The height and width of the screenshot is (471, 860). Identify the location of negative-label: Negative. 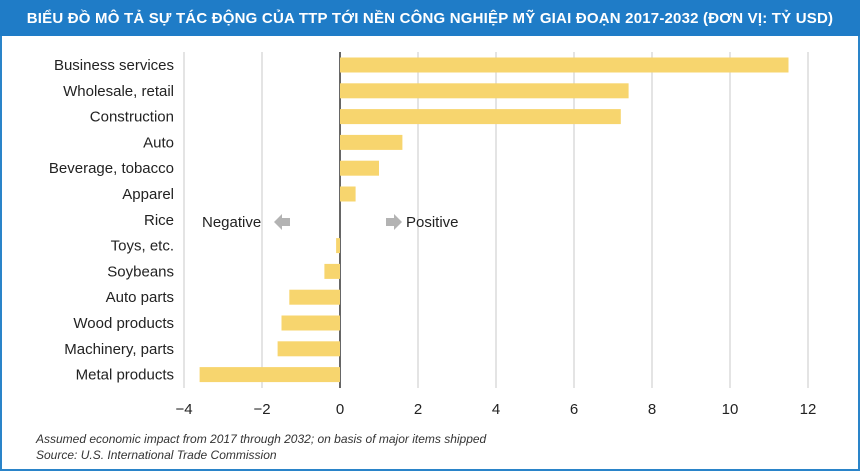
(231, 222).